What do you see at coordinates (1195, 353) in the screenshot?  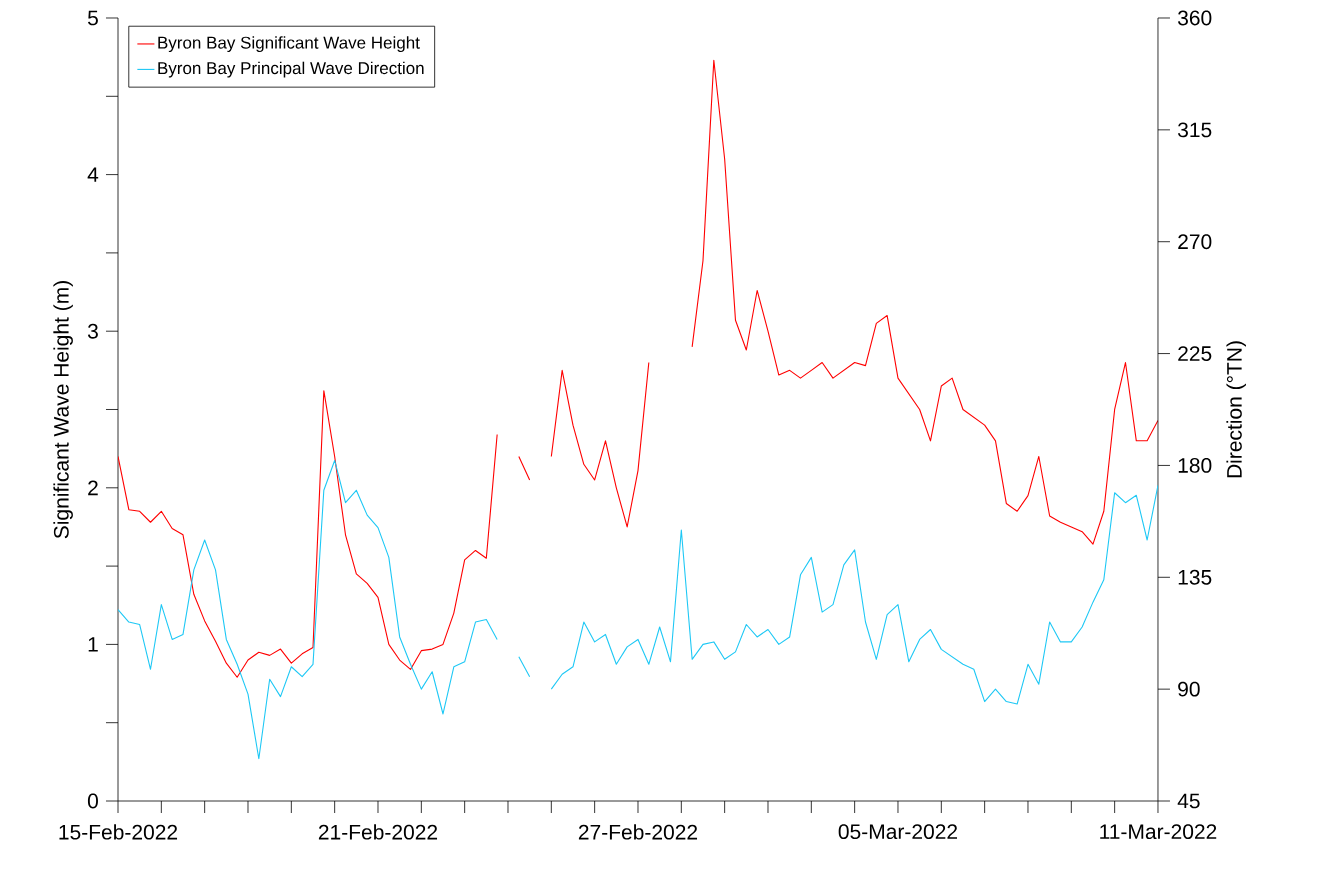 I see `y2-tick-label: 225` at bounding box center [1195, 353].